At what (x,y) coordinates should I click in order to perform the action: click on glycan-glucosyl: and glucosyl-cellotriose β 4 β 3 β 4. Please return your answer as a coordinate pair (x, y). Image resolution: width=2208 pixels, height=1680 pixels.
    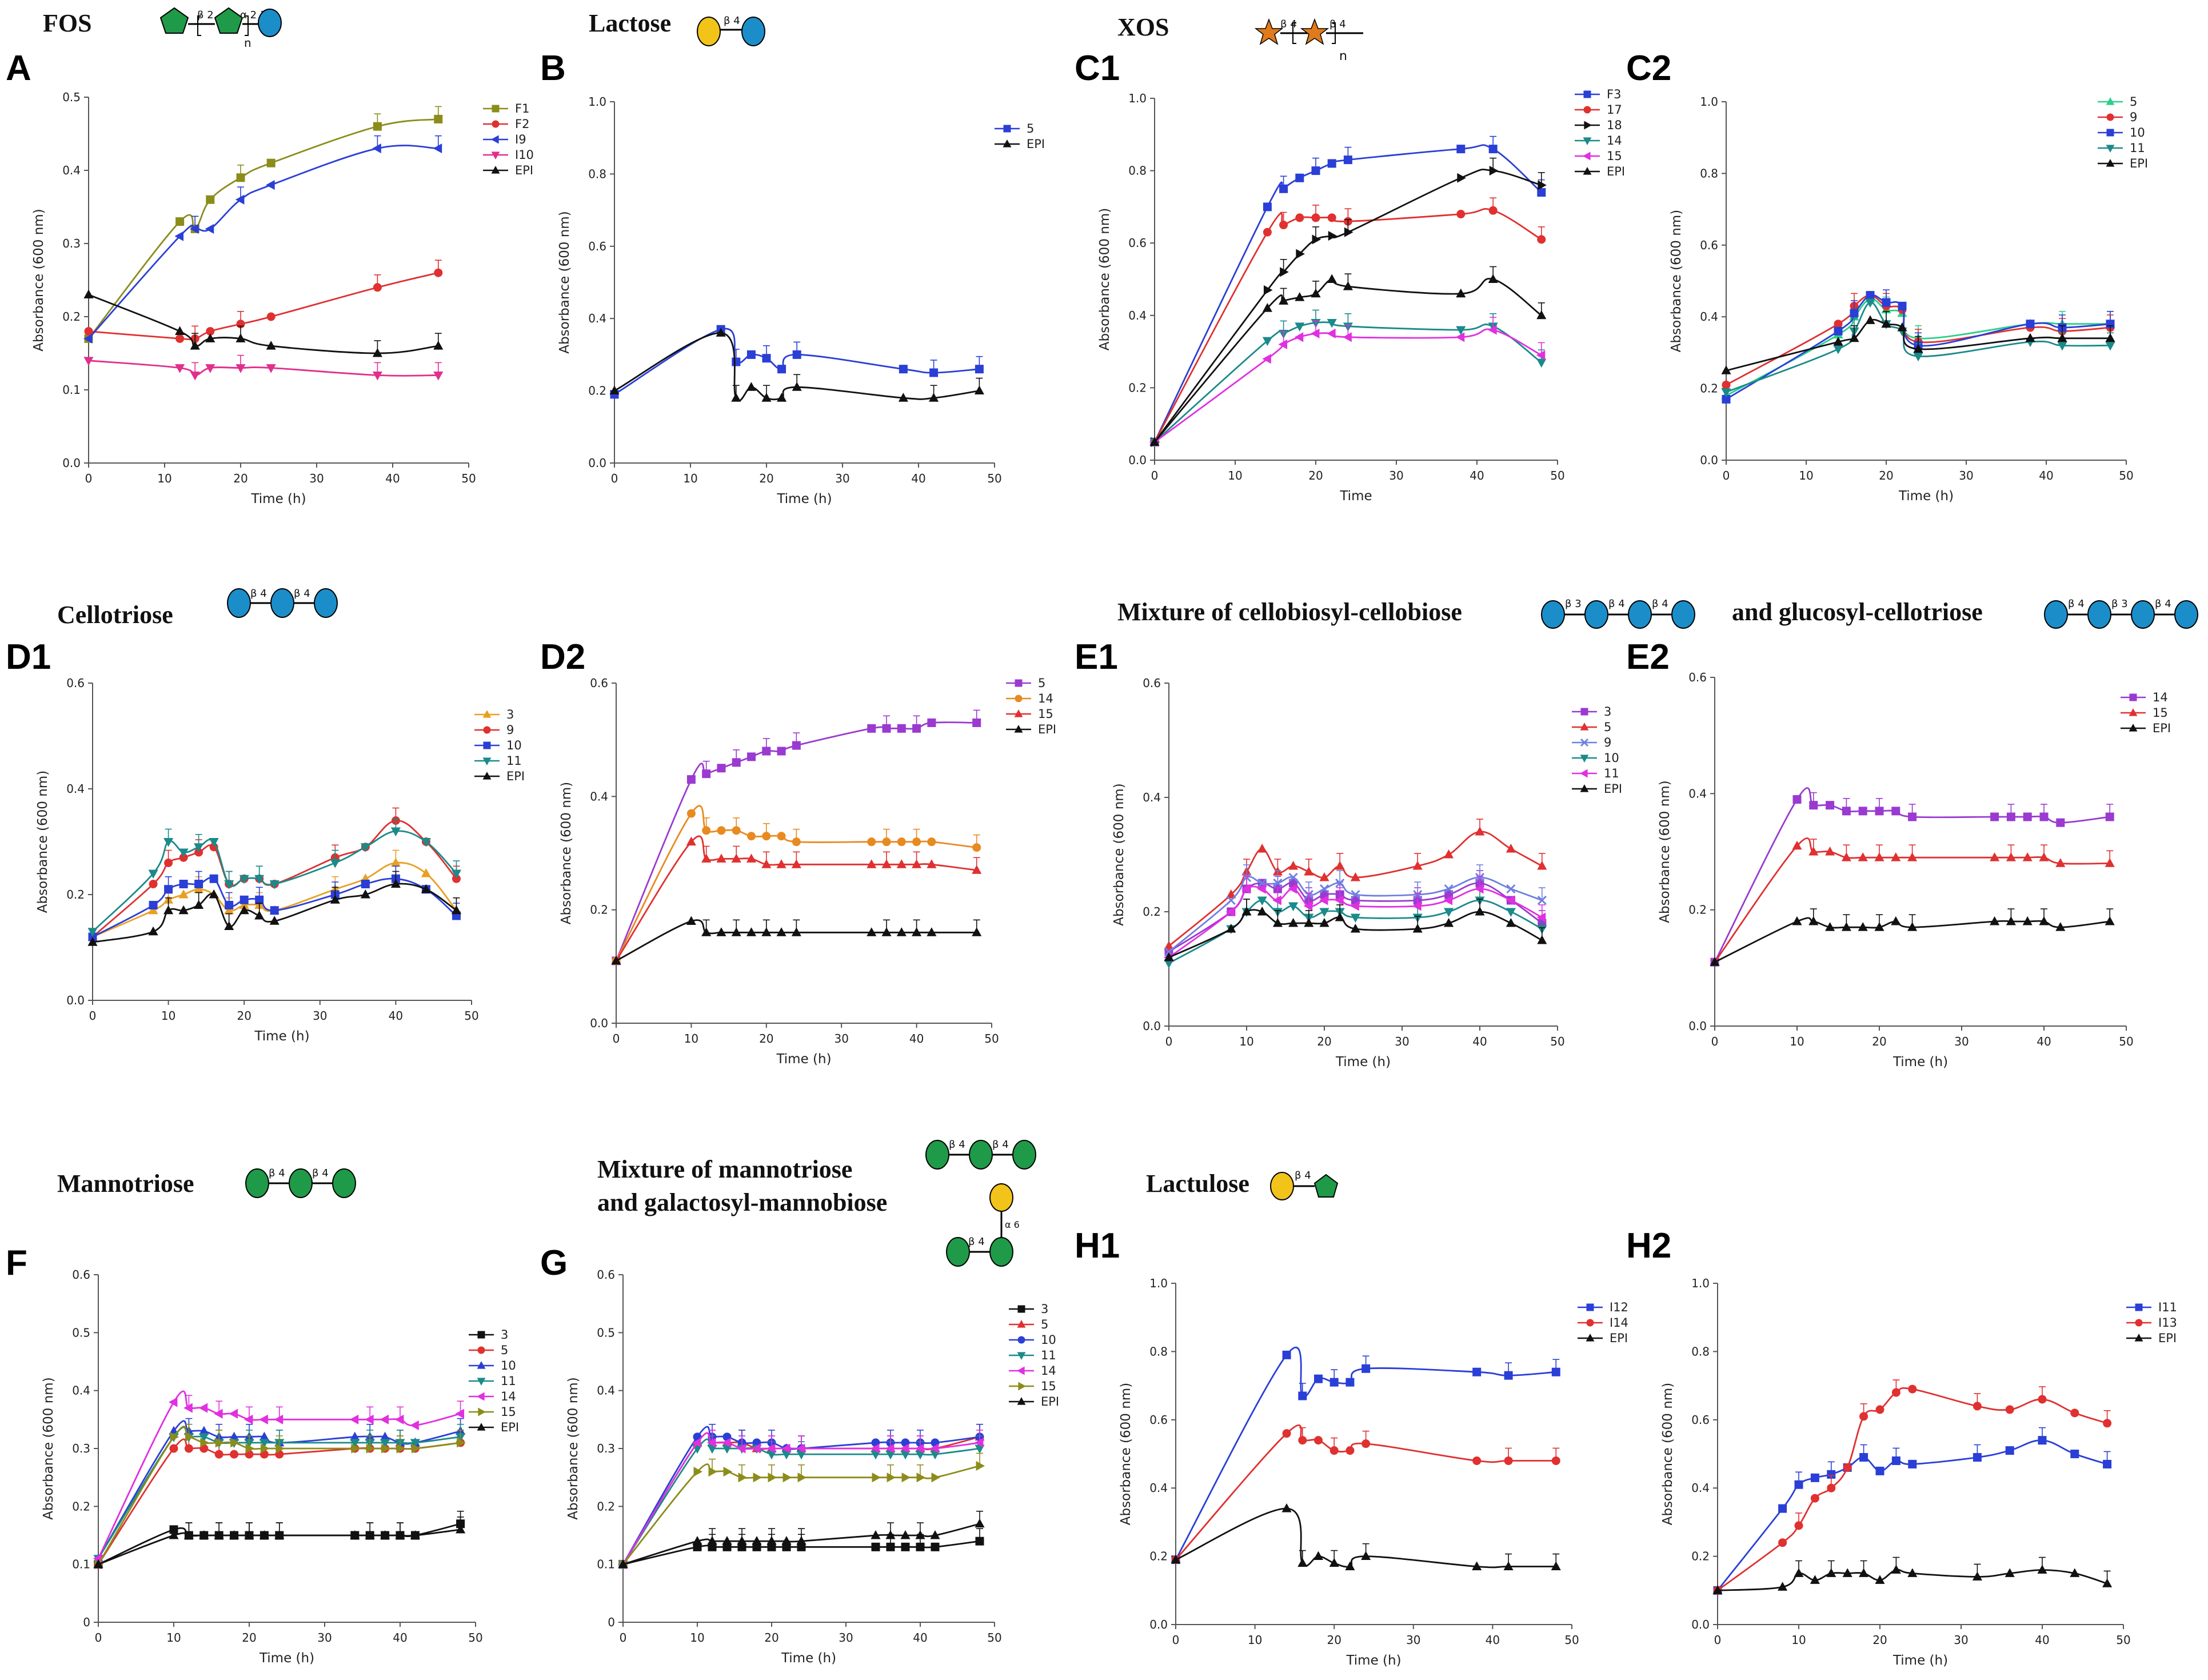
    Looking at the image, I should click on (1965, 613).